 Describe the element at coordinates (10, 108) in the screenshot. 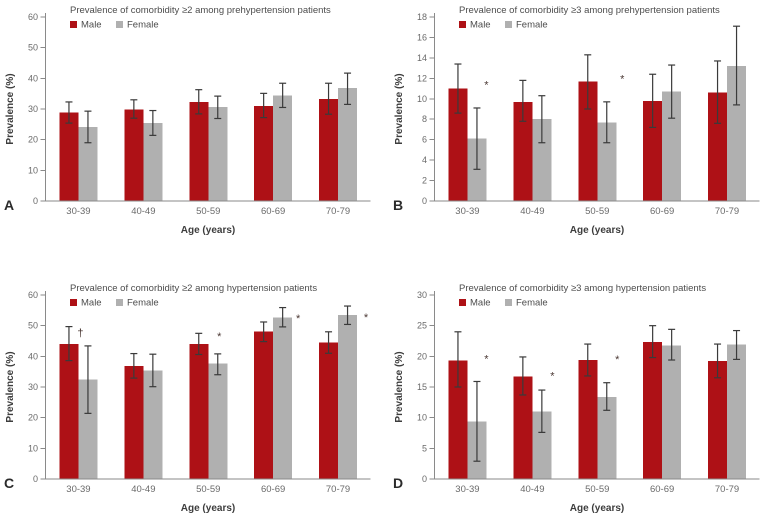

I see `y-axis-title: Prevalence (%)` at that location.